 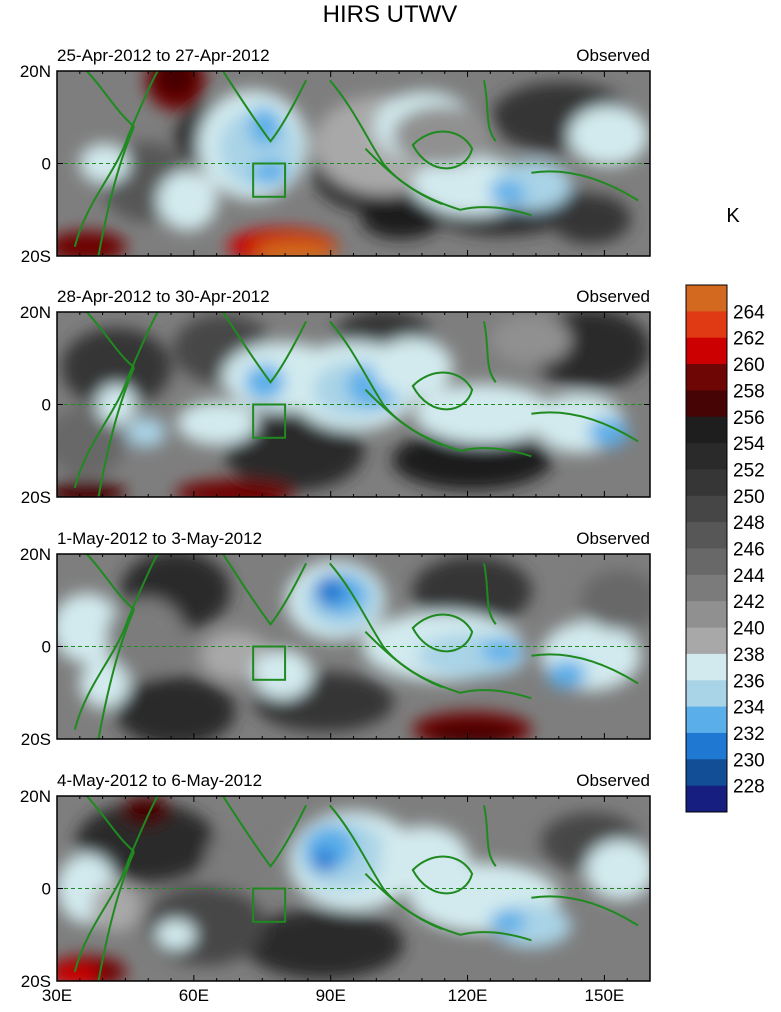 I want to click on longitude-axis: 30E 60E 90E 120E 150E, so click(x=333, y=995).